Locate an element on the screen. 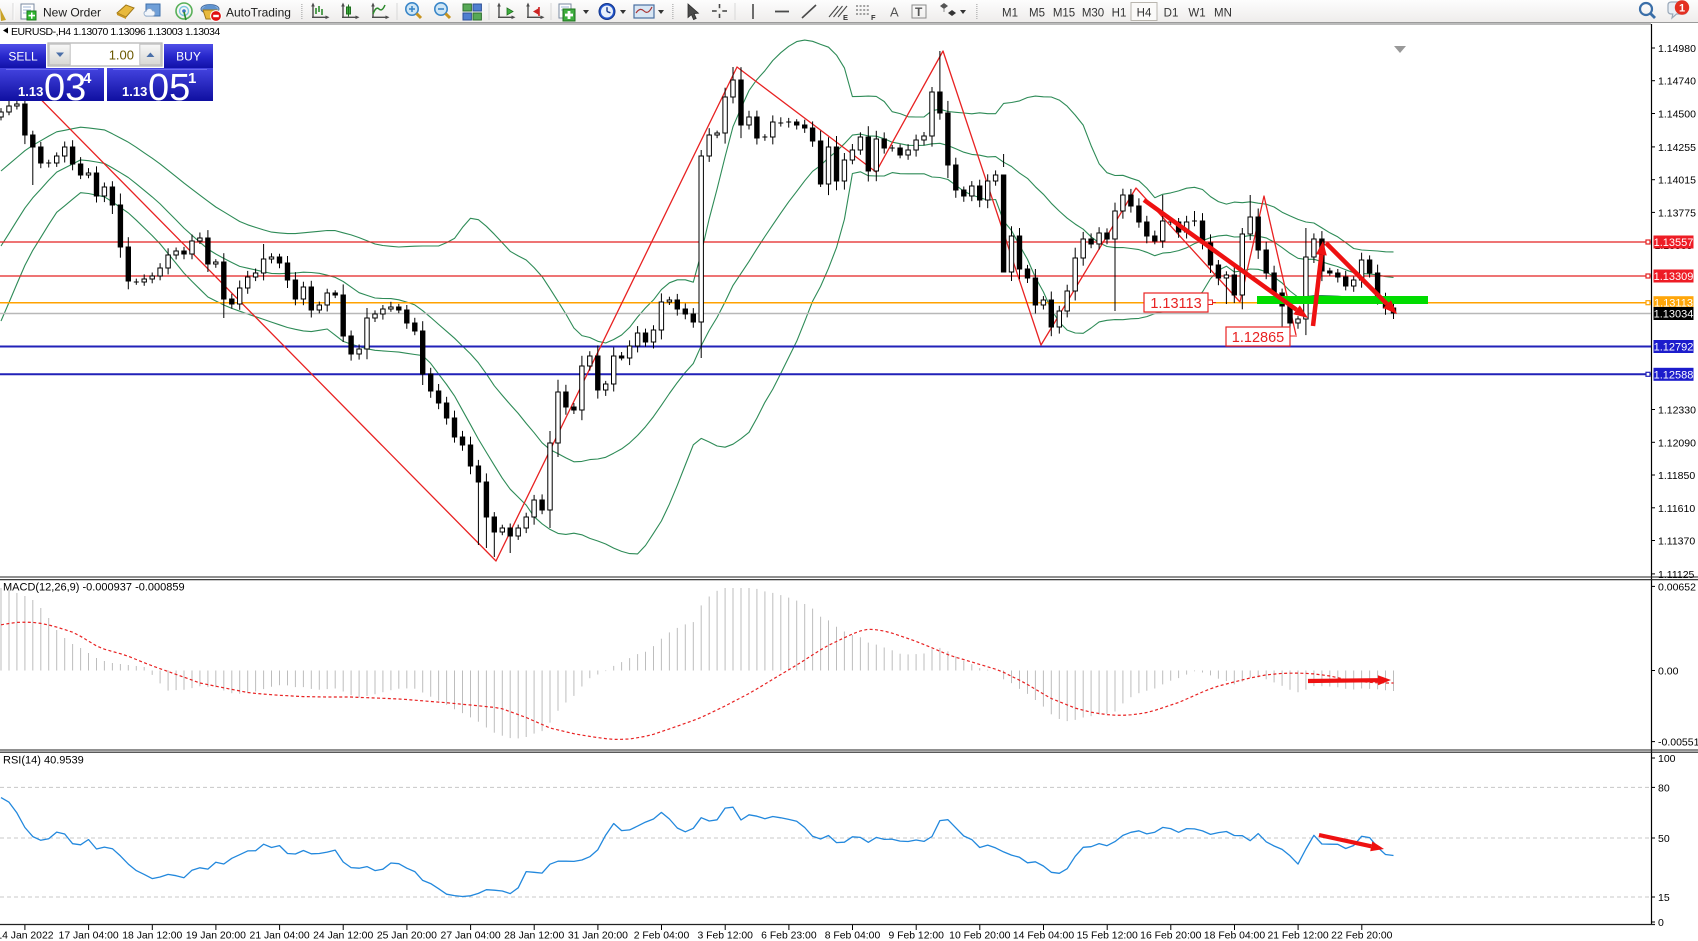 This screenshot has height=941, width=1698. svg-text: 4 is located at coordinates (87, 78).